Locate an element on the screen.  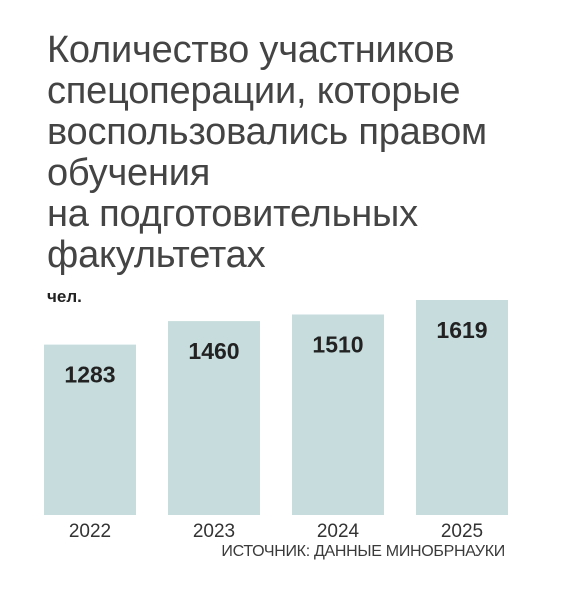
category-label-2025: 2025 is located at coordinates (462, 531).